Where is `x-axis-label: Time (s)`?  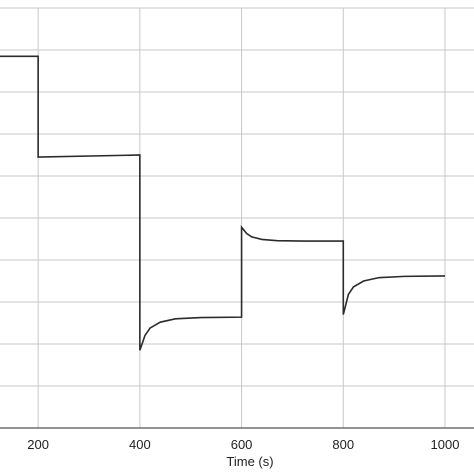 x-axis-label: Time (s) is located at coordinates (249, 461).